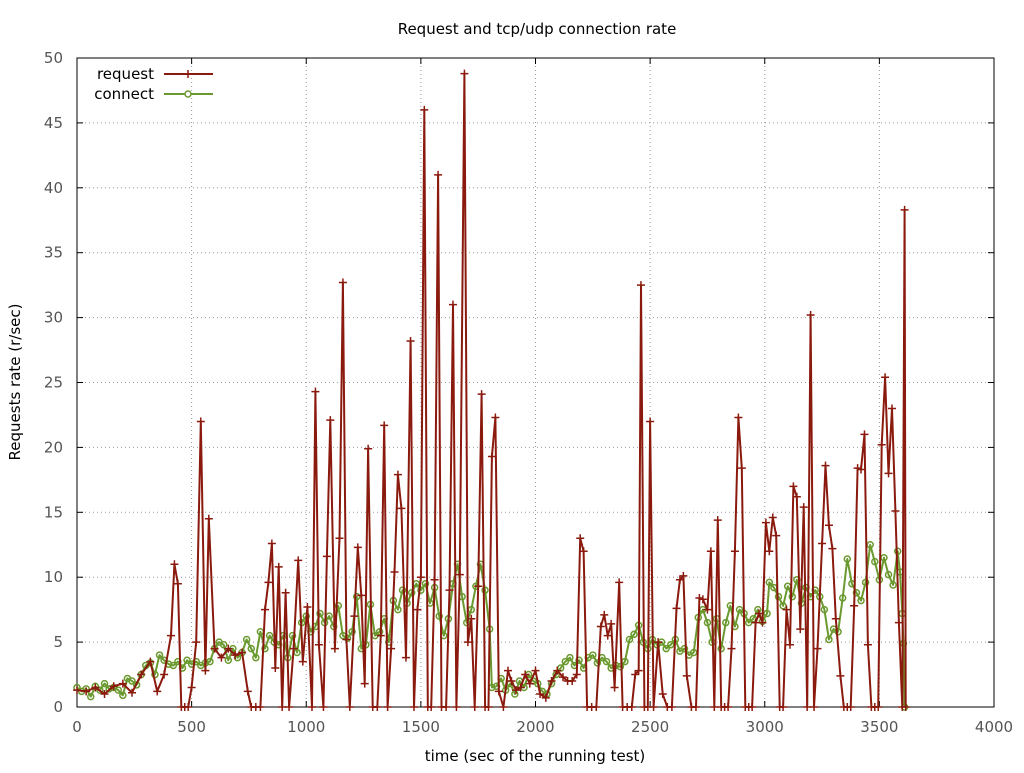  What do you see at coordinates (879, 727) in the screenshot?
I see `x-tick-label: 3500` at bounding box center [879, 727].